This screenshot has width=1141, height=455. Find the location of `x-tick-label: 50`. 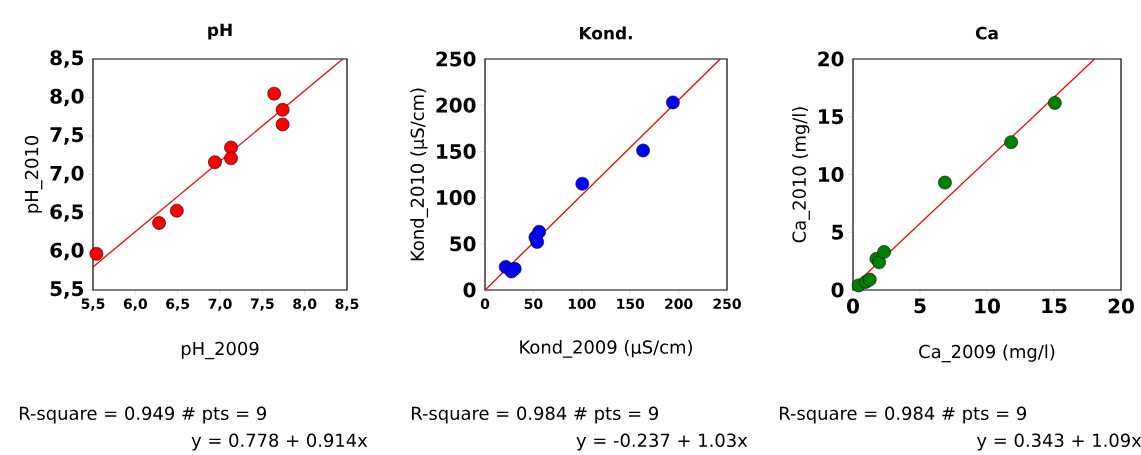

x-tick-label: 50 is located at coordinates (533, 304).